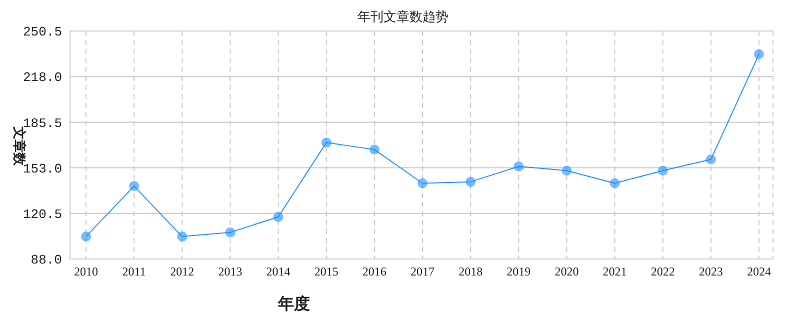 This screenshot has width=798, height=330. What do you see at coordinates (470, 271) in the screenshot?
I see `x-tick-label: 2018` at bounding box center [470, 271].